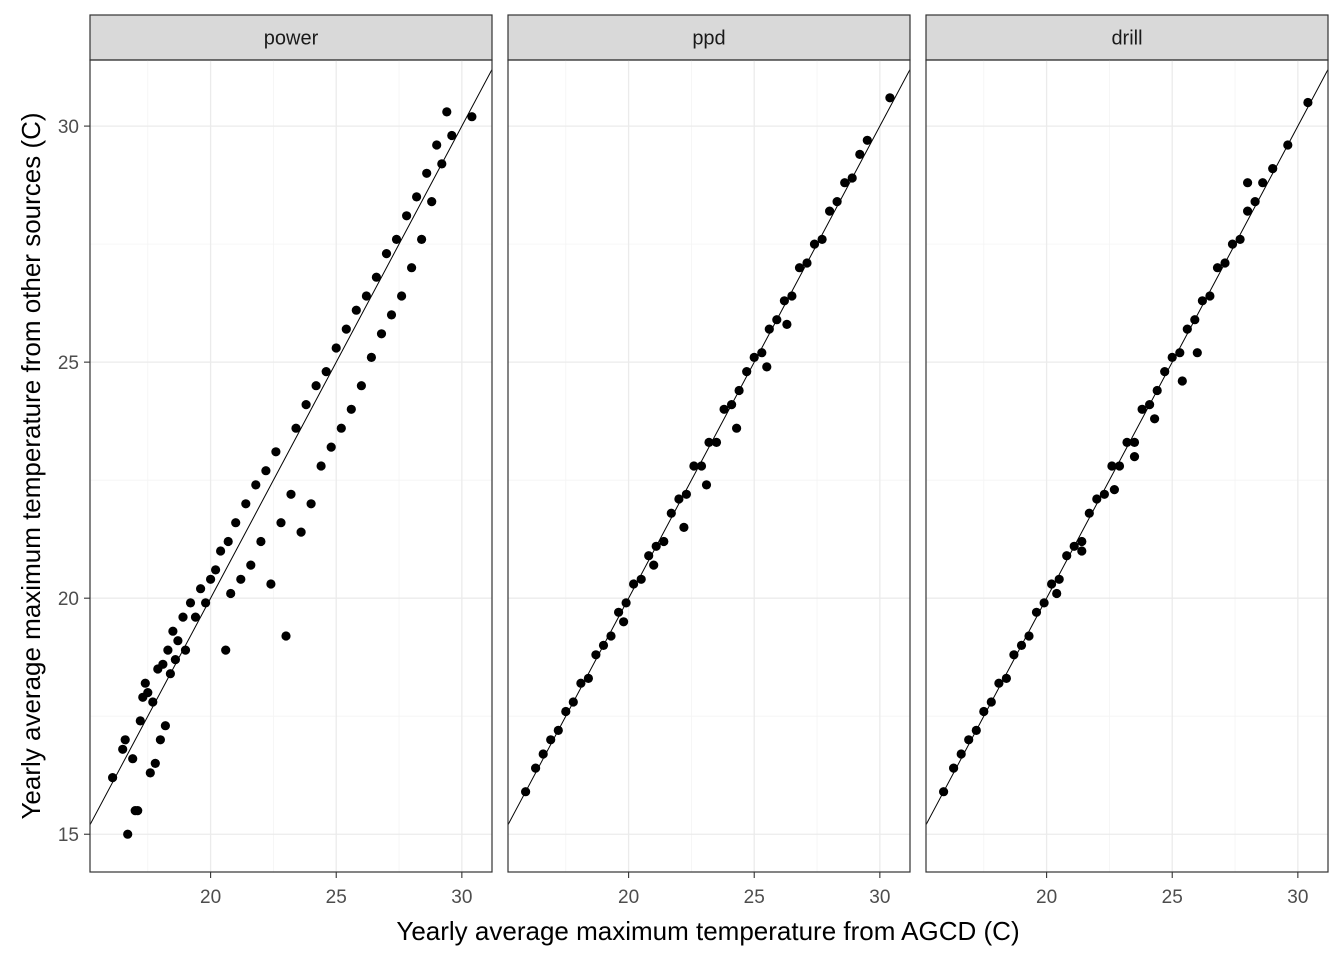 Image resolution: width=1344 pixels, height=965 pixels. Describe the element at coordinates (68, 835) in the screenshot. I see `y-tick-label: 15` at that location.